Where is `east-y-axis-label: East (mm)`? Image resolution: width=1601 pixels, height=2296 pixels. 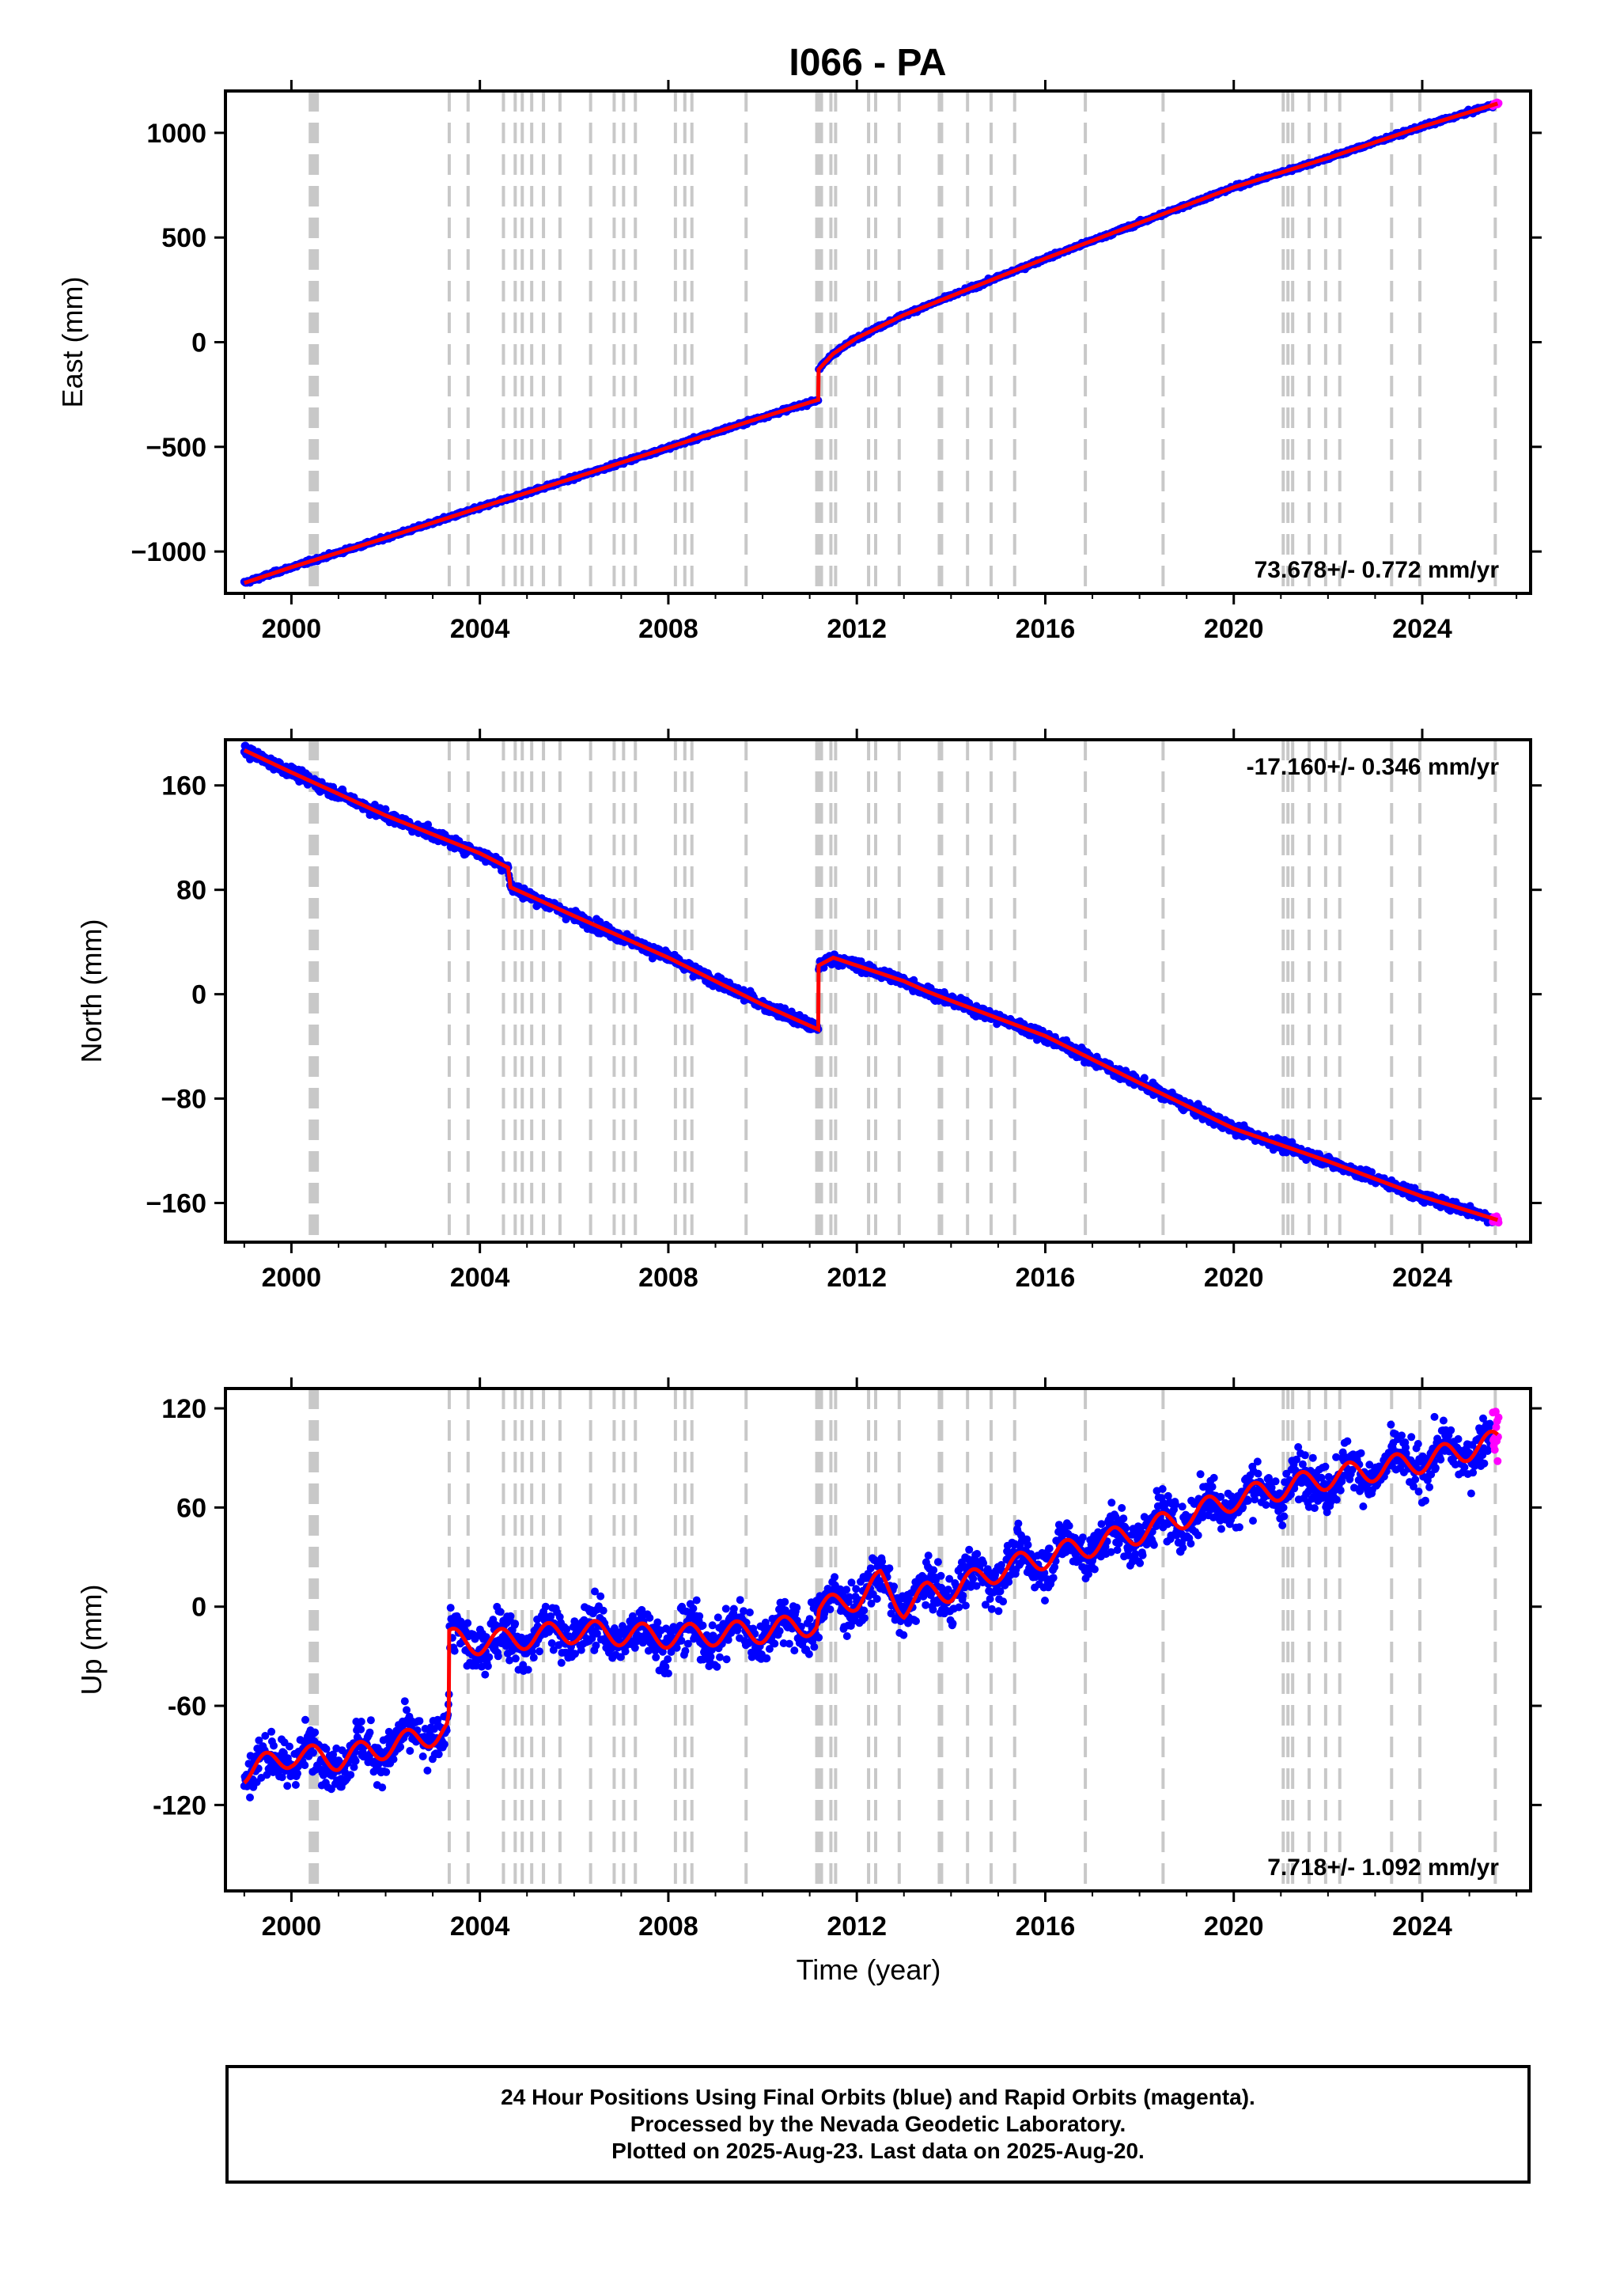 east-y-axis-label: East (mm) is located at coordinates (72, 343).